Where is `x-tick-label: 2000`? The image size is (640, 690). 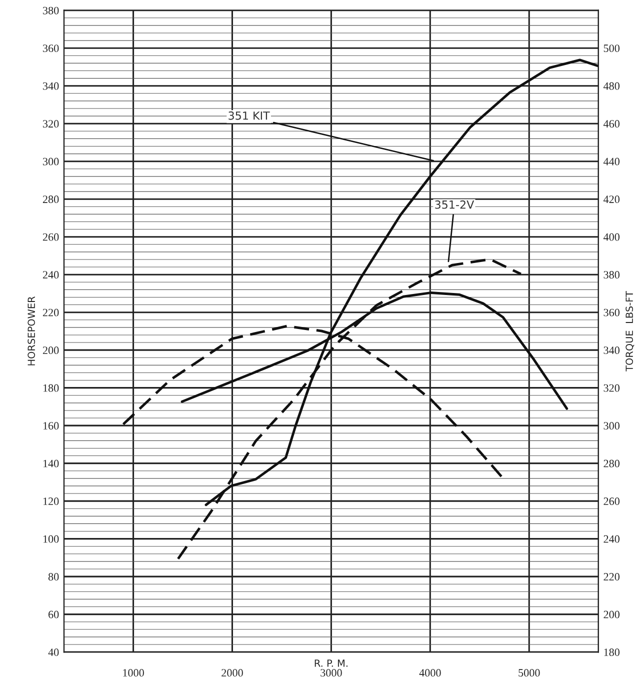
x-tick-label: 2000 is located at coordinates (232, 673).